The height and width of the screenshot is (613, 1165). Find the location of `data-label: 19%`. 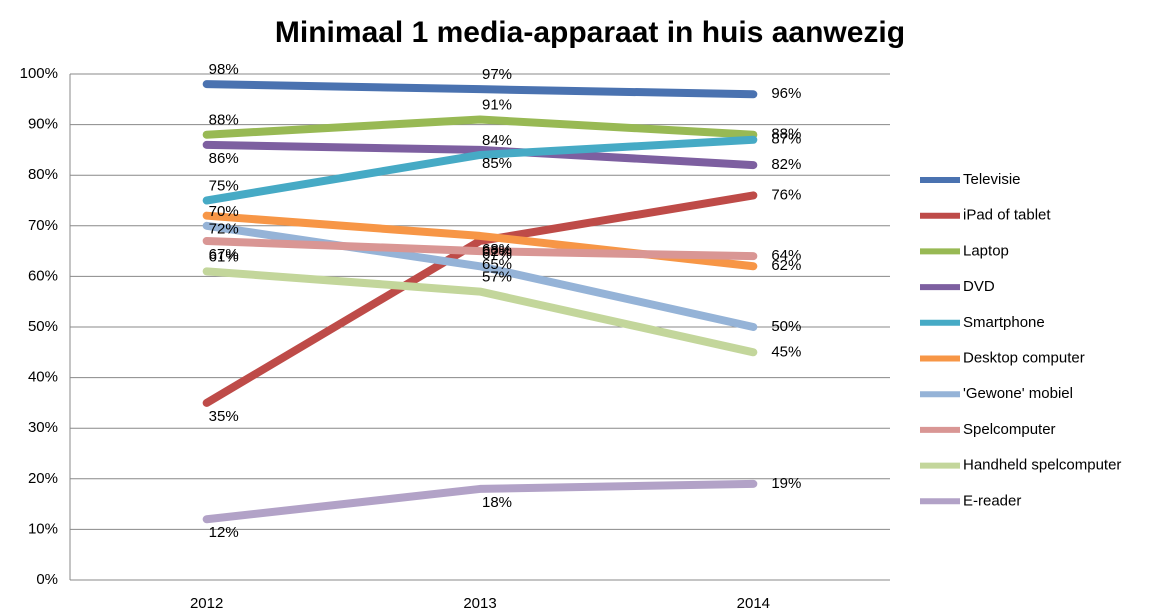

data-label: 19% is located at coordinates (786, 483).